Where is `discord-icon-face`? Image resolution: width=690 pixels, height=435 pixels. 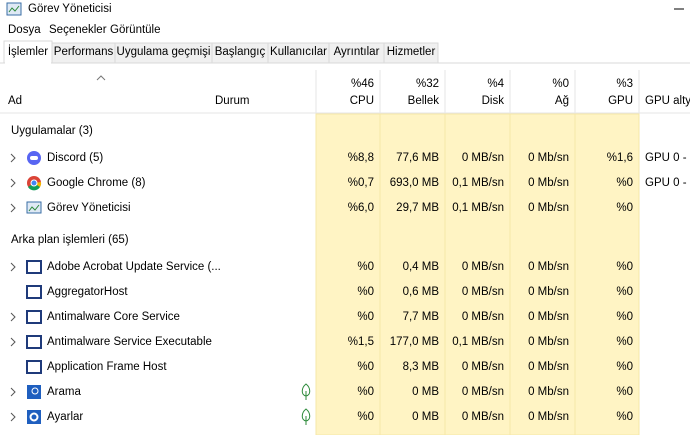 discord-icon-face is located at coordinates (34, 158).